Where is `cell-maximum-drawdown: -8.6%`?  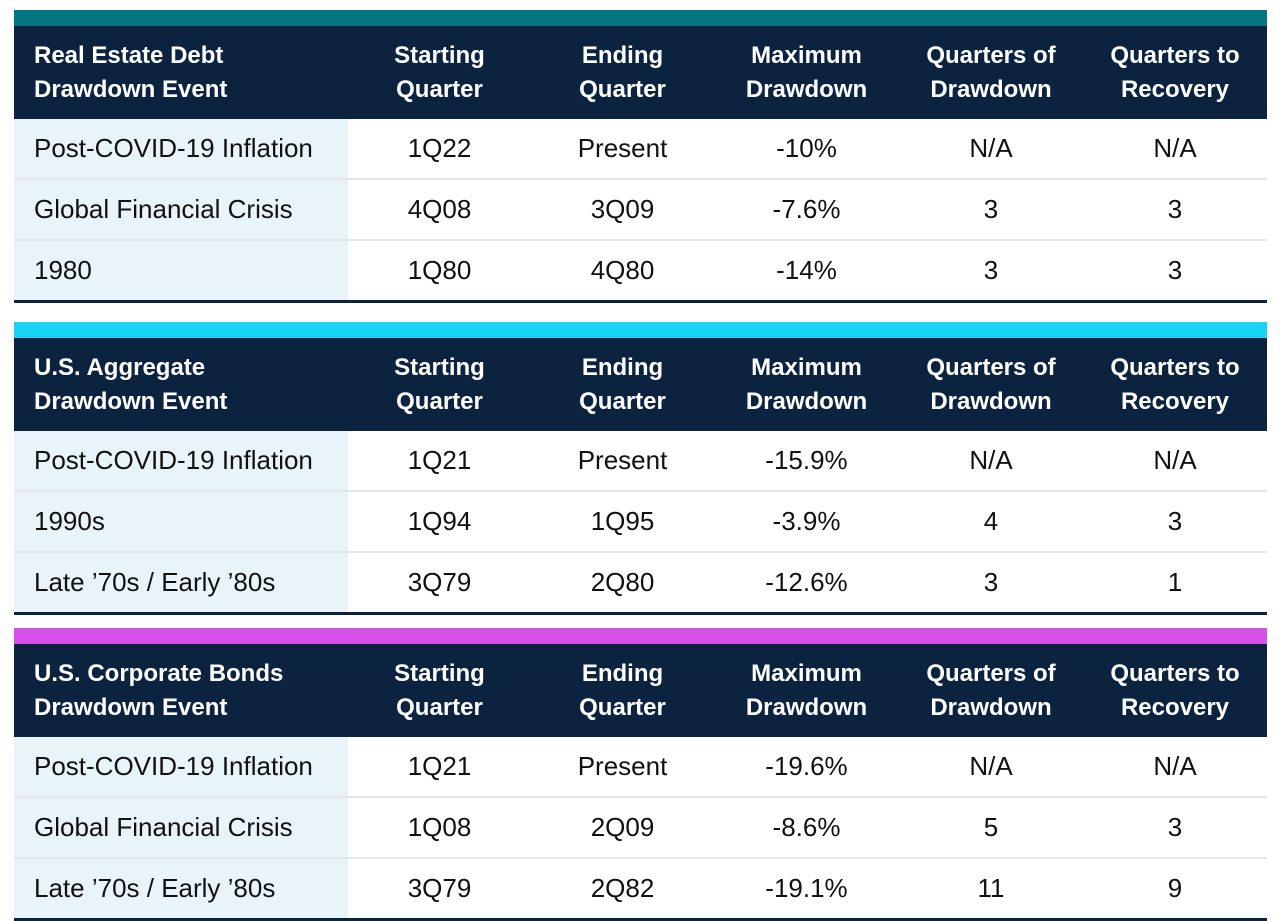 cell-maximum-drawdown: -8.6% is located at coordinates (806, 827).